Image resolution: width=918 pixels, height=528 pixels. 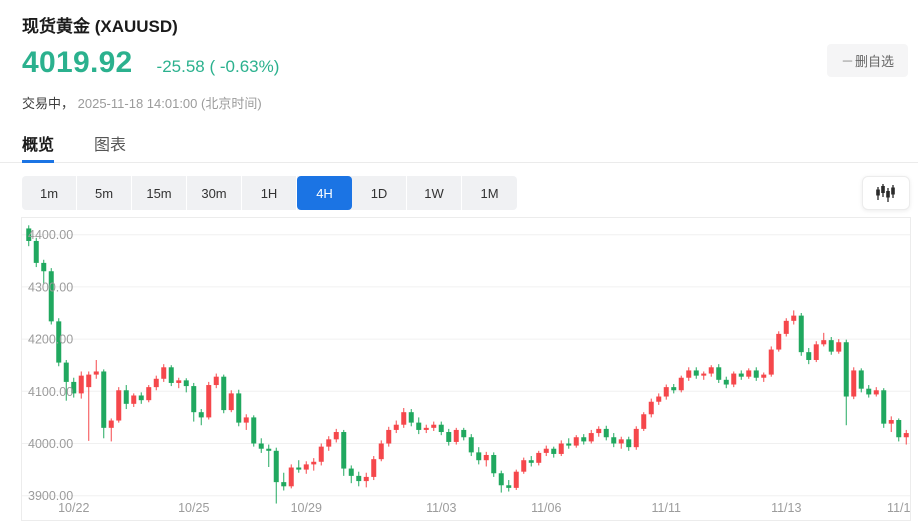 What do you see at coordinates (77, 62) in the screenshot?
I see `current-price: 4019.92` at bounding box center [77, 62].